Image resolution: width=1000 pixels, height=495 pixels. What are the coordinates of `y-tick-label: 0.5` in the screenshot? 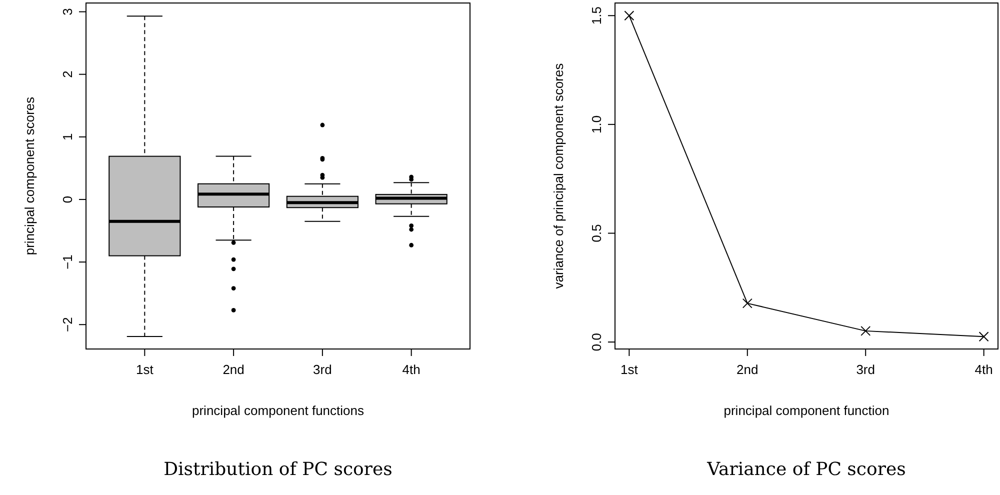 It's located at (596, 233).